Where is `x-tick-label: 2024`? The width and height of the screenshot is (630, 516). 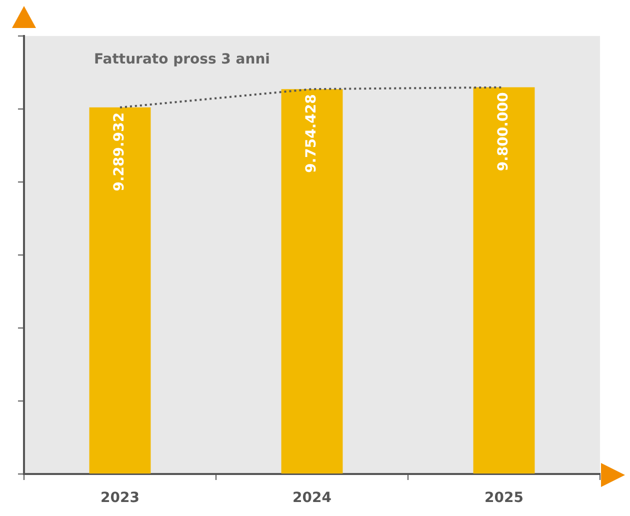
x-tick-label: 2024 is located at coordinates (312, 498).